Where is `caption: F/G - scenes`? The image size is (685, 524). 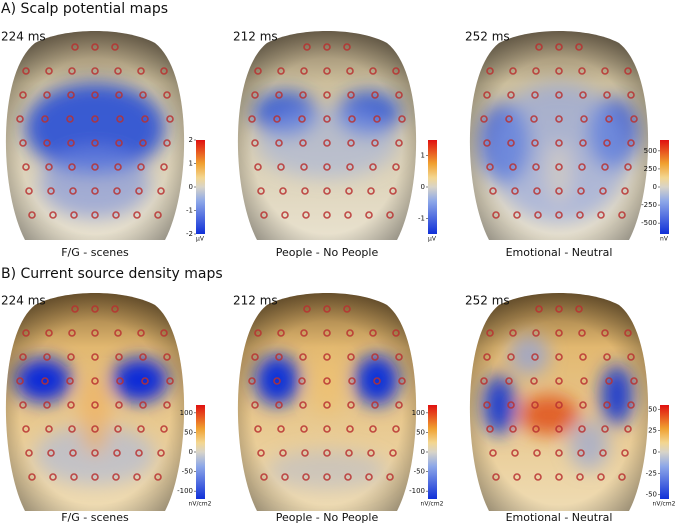
caption: F/G - scenes is located at coordinates (95, 517).